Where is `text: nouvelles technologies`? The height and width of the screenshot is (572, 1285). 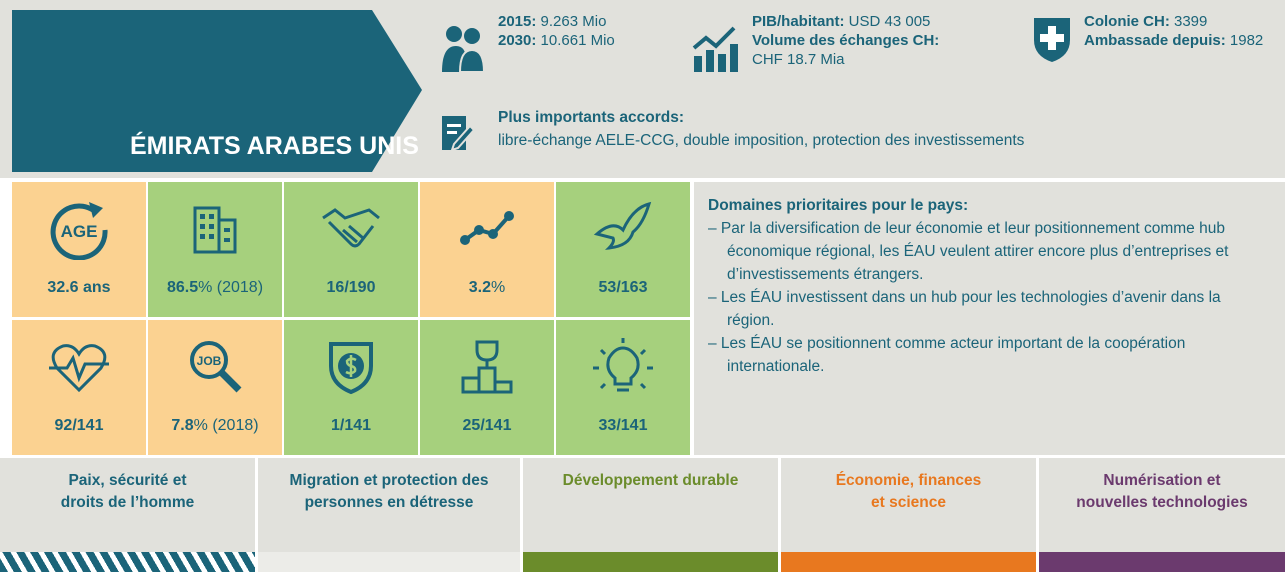
text: nouvelles technologies is located at coordinates (1162, 502).